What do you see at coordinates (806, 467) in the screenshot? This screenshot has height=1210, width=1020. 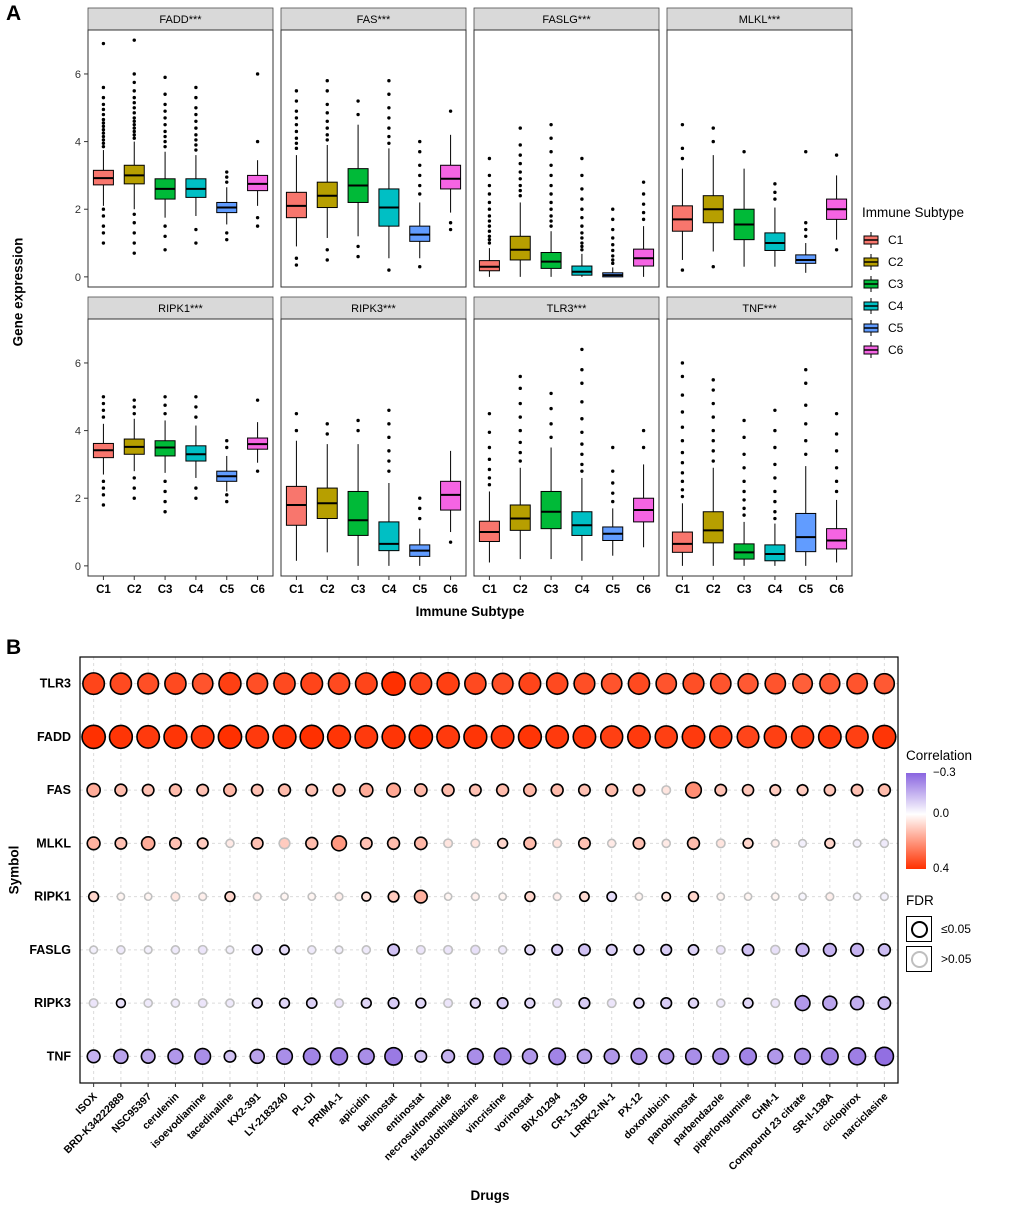 I see `box-C5` at bounding box center [806, 467].